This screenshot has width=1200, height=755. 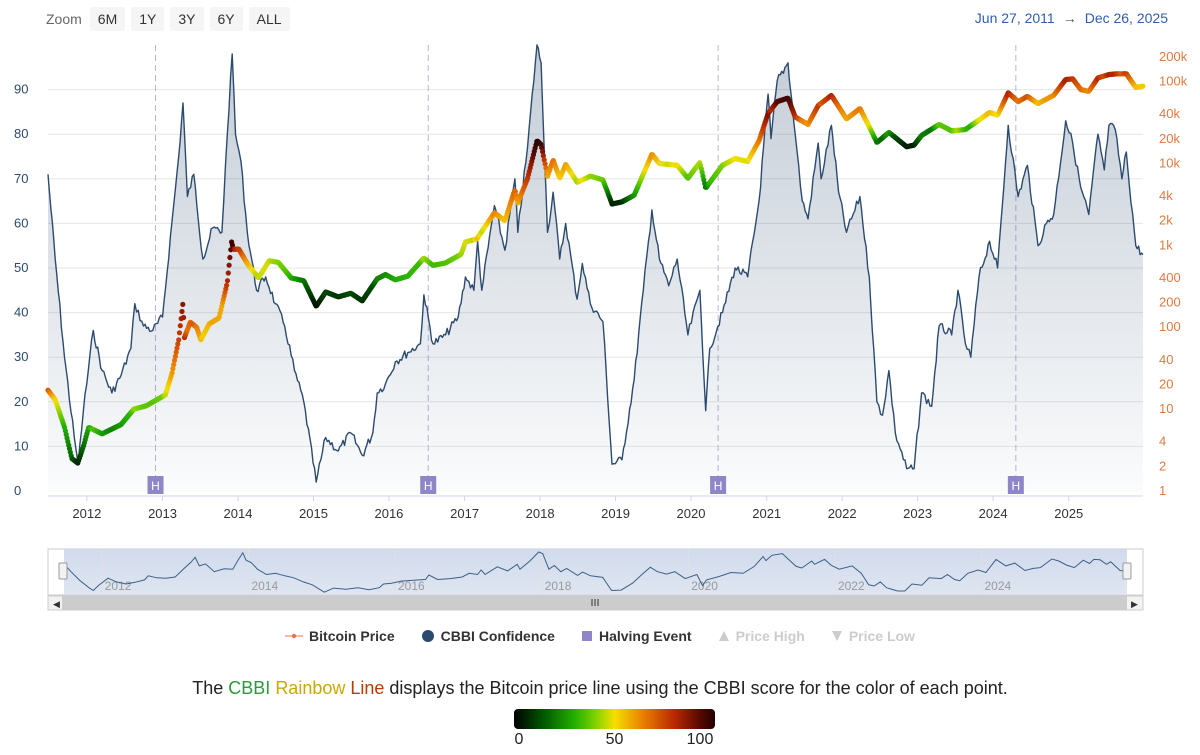 I want to click on legend-price-high: Price High, so click(x=761, y=636).